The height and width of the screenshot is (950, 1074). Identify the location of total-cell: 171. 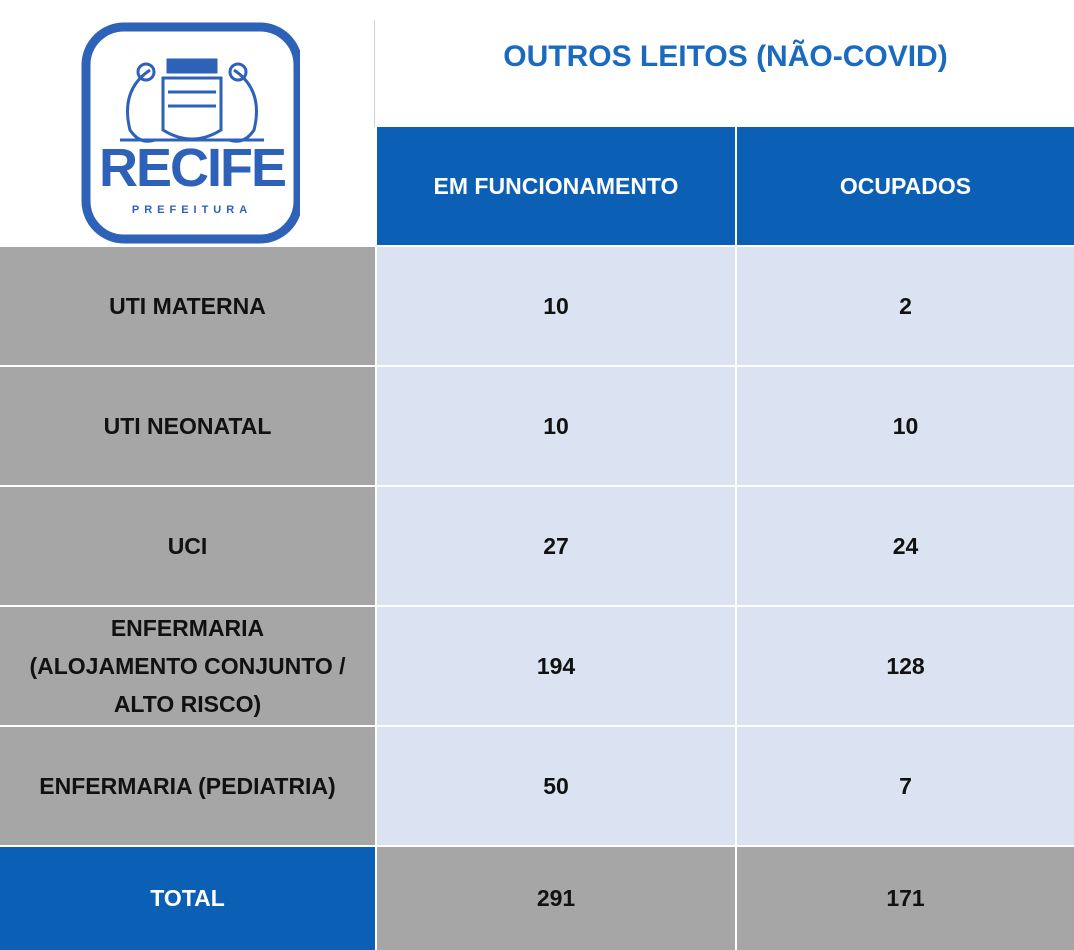
(905, 898).